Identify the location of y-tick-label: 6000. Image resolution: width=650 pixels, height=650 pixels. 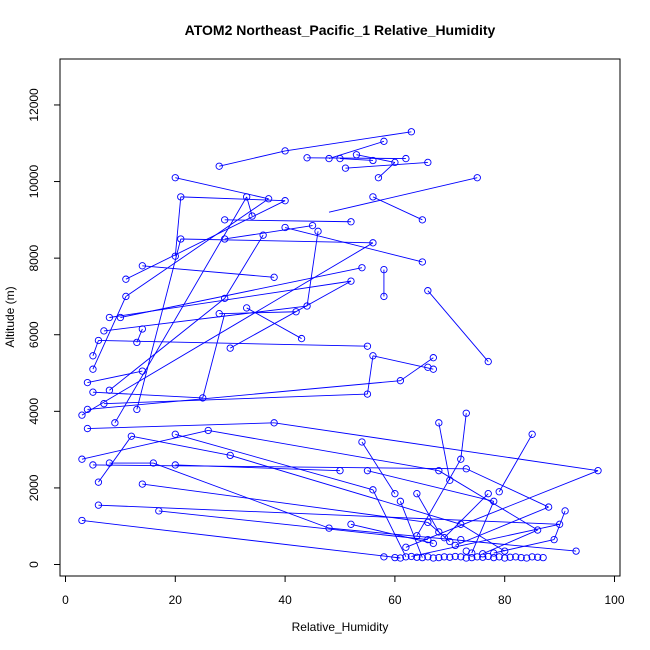
(34, 334).